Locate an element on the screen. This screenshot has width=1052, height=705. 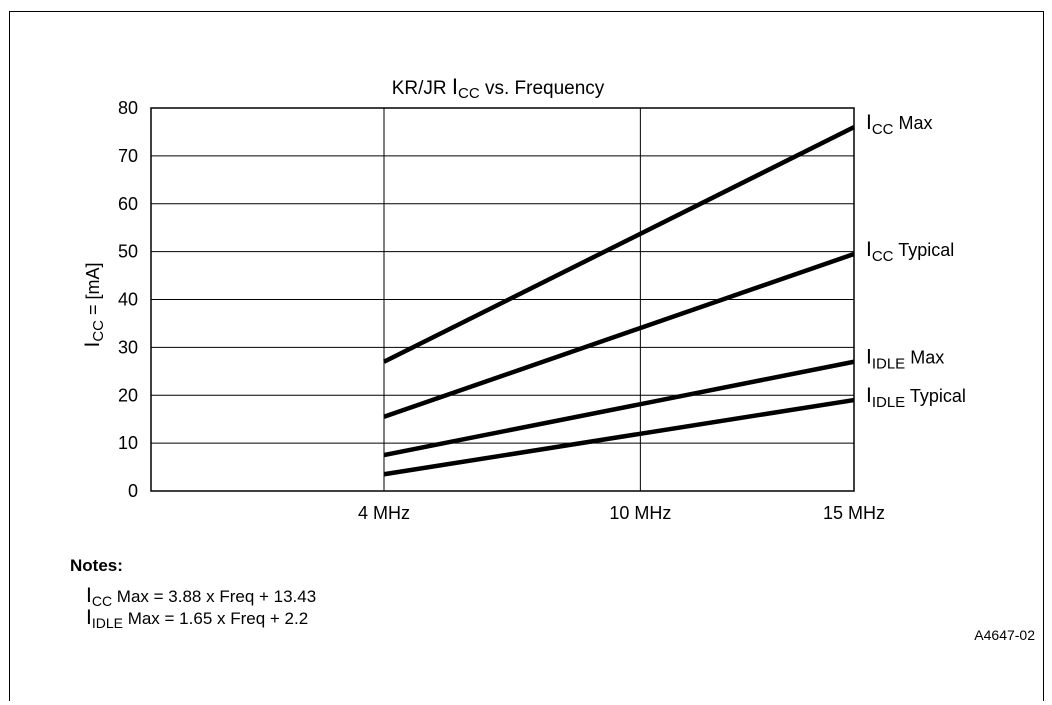
y-axis-label: ICC = [mA] is located at coordinates (94, 304).